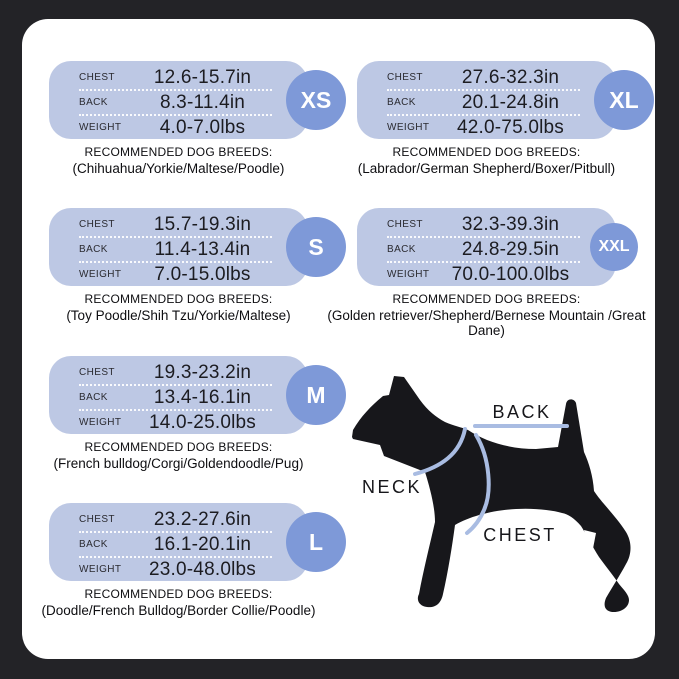 This screenshot has height=679, width=679. I want to click on weight-row: WEIGHT 23.0-48.0lbs, so click(175, 570).